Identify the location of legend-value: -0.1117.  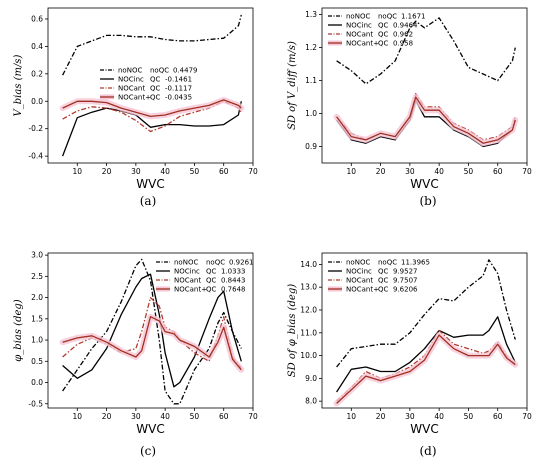
(178, 89).